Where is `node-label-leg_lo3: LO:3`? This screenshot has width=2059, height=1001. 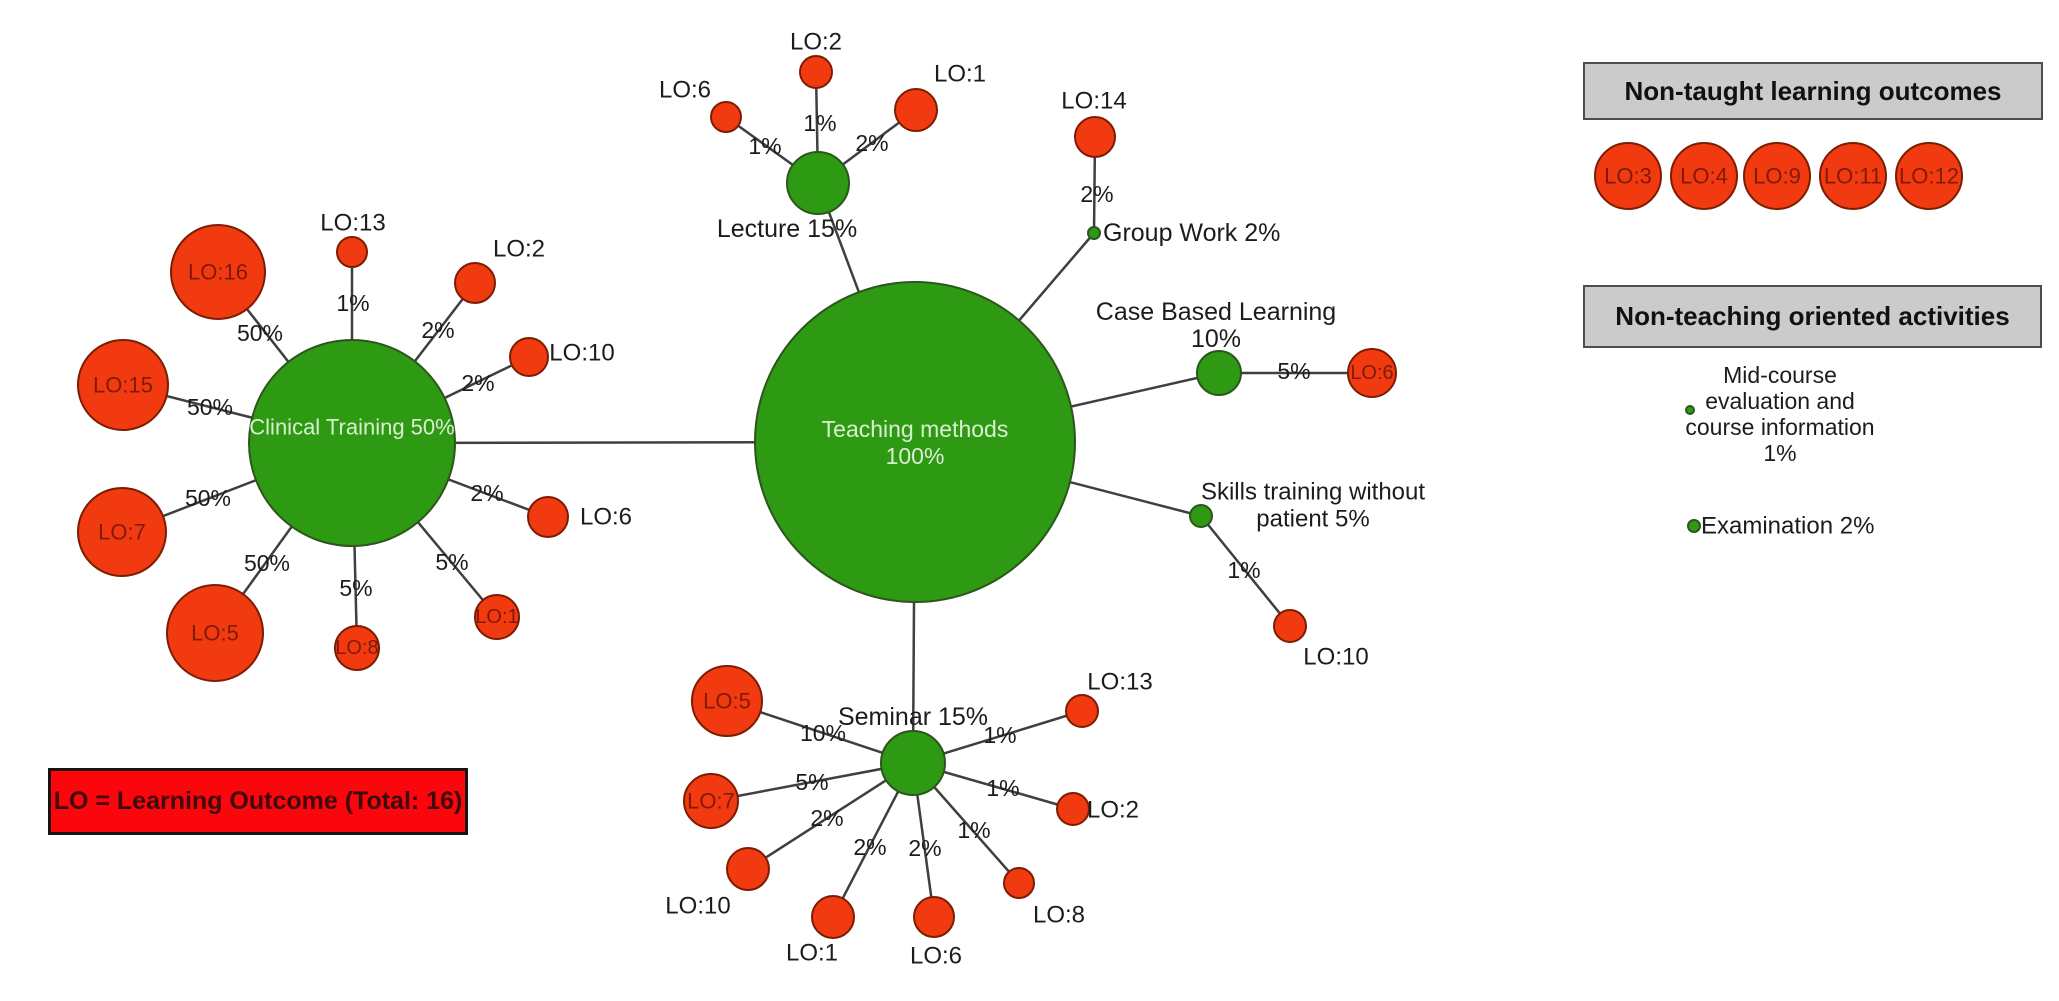 node-label-leg_lo3: LO:3 is located at coordinates (1628, 176).